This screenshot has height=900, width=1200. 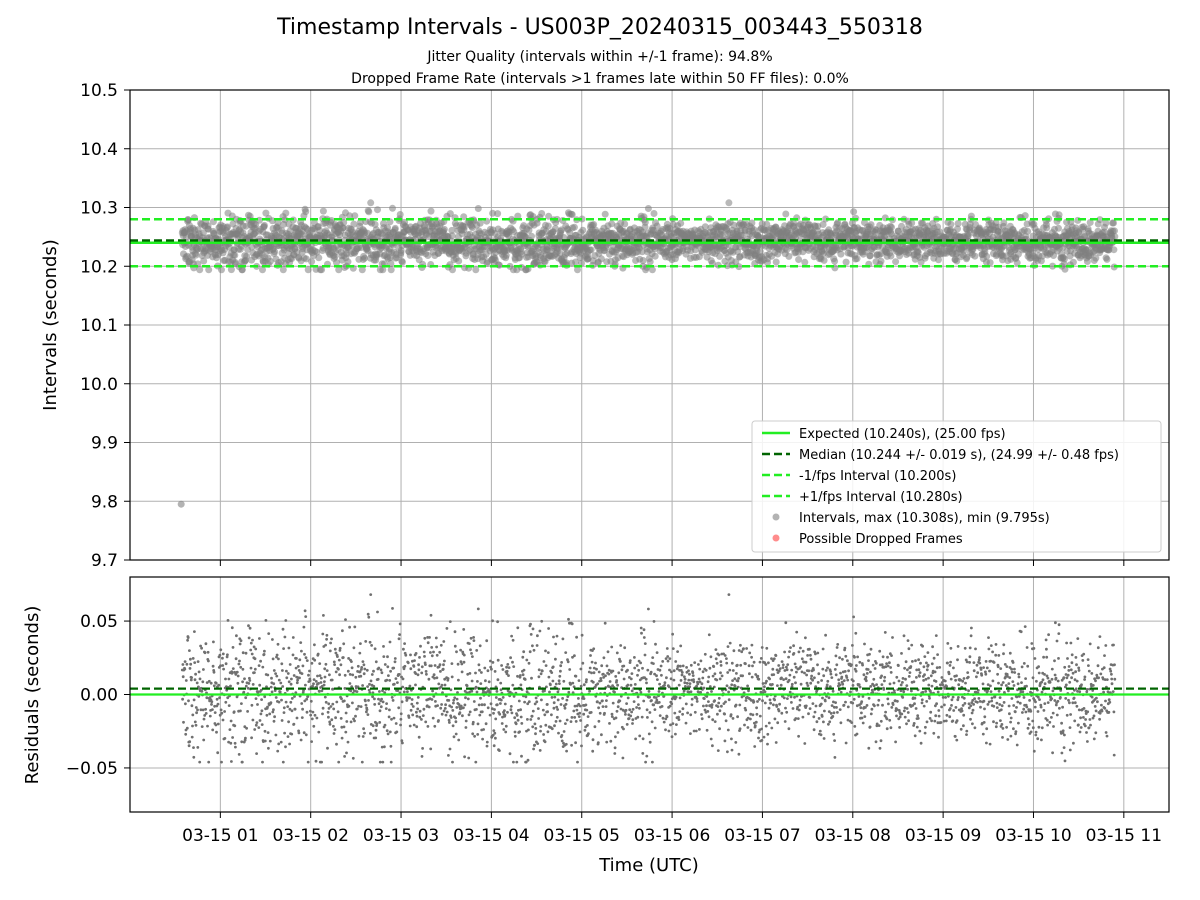 I want to click on interval-outlier-point, so click(x=181, y=504).